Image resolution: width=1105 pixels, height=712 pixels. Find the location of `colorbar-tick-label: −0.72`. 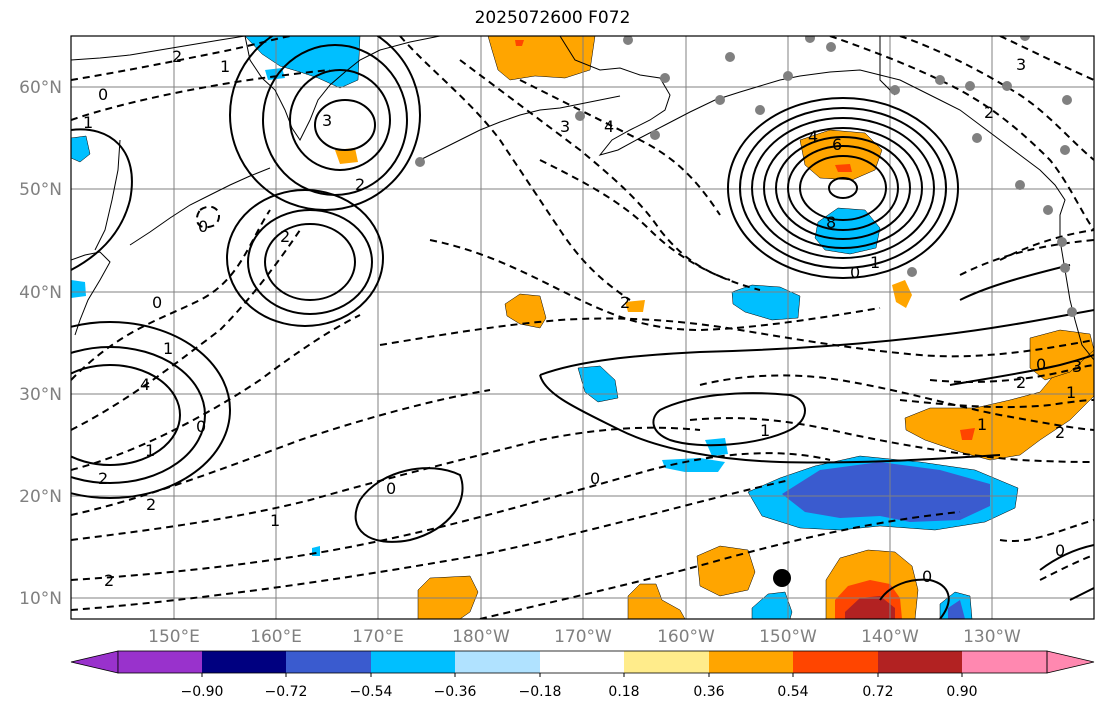

colorbar-tick-label: −0.72 is located at coordinates (286, 692).